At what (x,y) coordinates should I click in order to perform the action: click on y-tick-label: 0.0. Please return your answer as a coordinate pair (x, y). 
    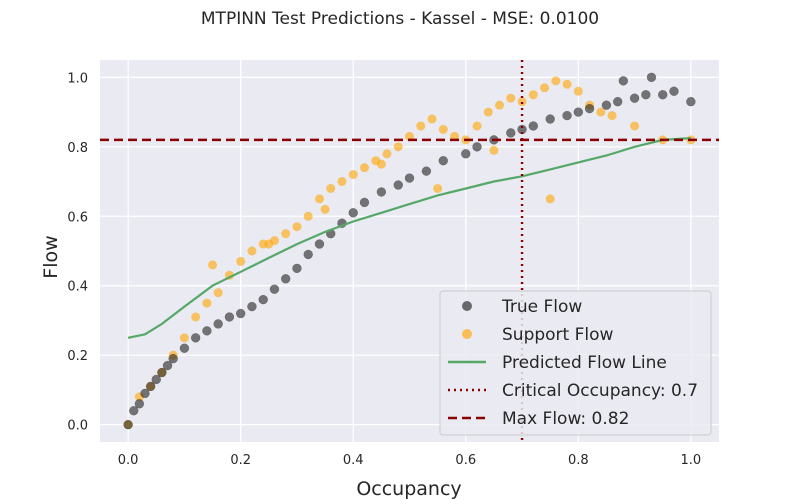
    Looking at the image, I should click on (77, 426).